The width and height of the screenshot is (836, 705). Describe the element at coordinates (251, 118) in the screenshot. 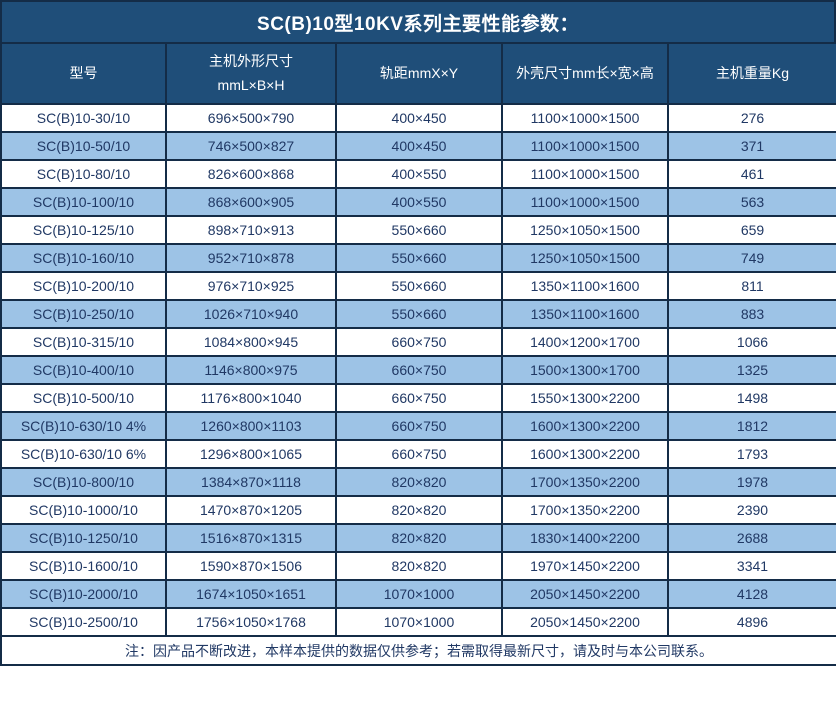

I see `table-cell: 696×500×790` at that location.